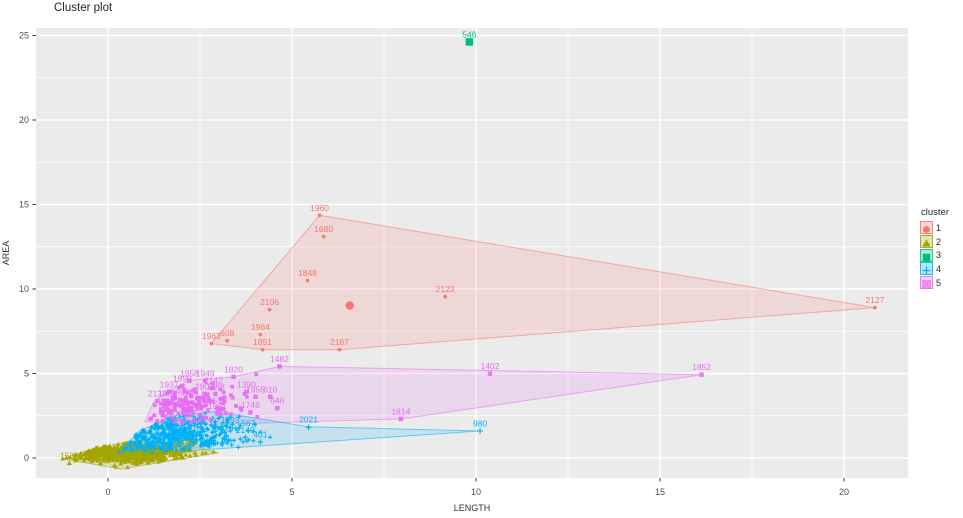 The height and width of the screenshot is (518, 963). I want to click on legend-item-label: 1, so click(939, 227).